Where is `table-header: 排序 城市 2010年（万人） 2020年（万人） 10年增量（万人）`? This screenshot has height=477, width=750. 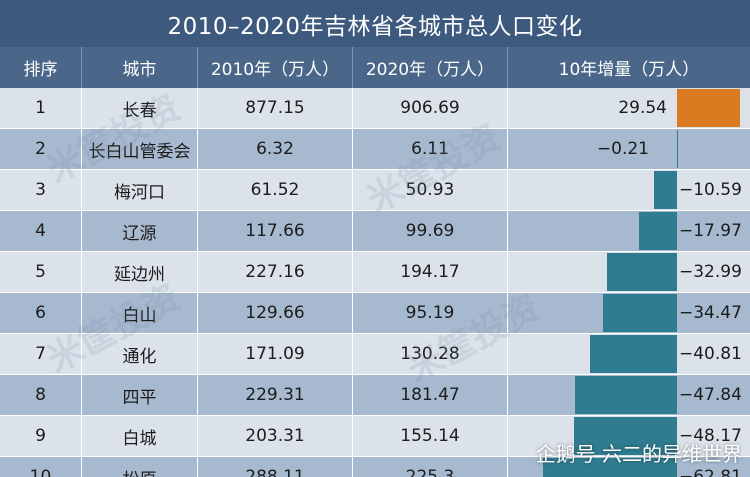
table-header: 排序 城市 2010年（万人） 2020年（万人） 10年增量（万人） is located at coordinates (375, 67).